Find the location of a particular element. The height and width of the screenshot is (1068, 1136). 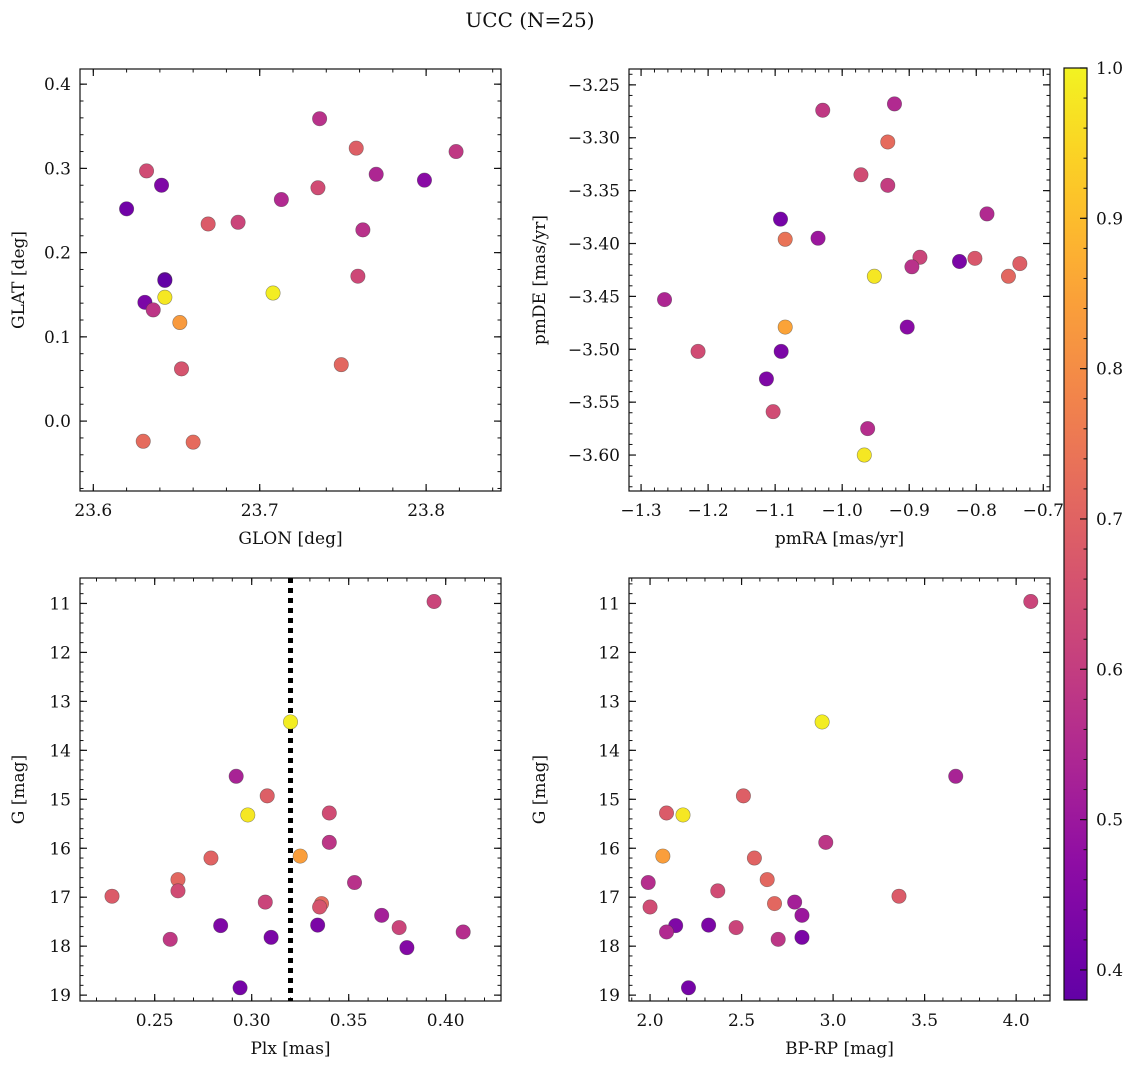

y-tick-label: 13 is located at coordinates (609, 702).